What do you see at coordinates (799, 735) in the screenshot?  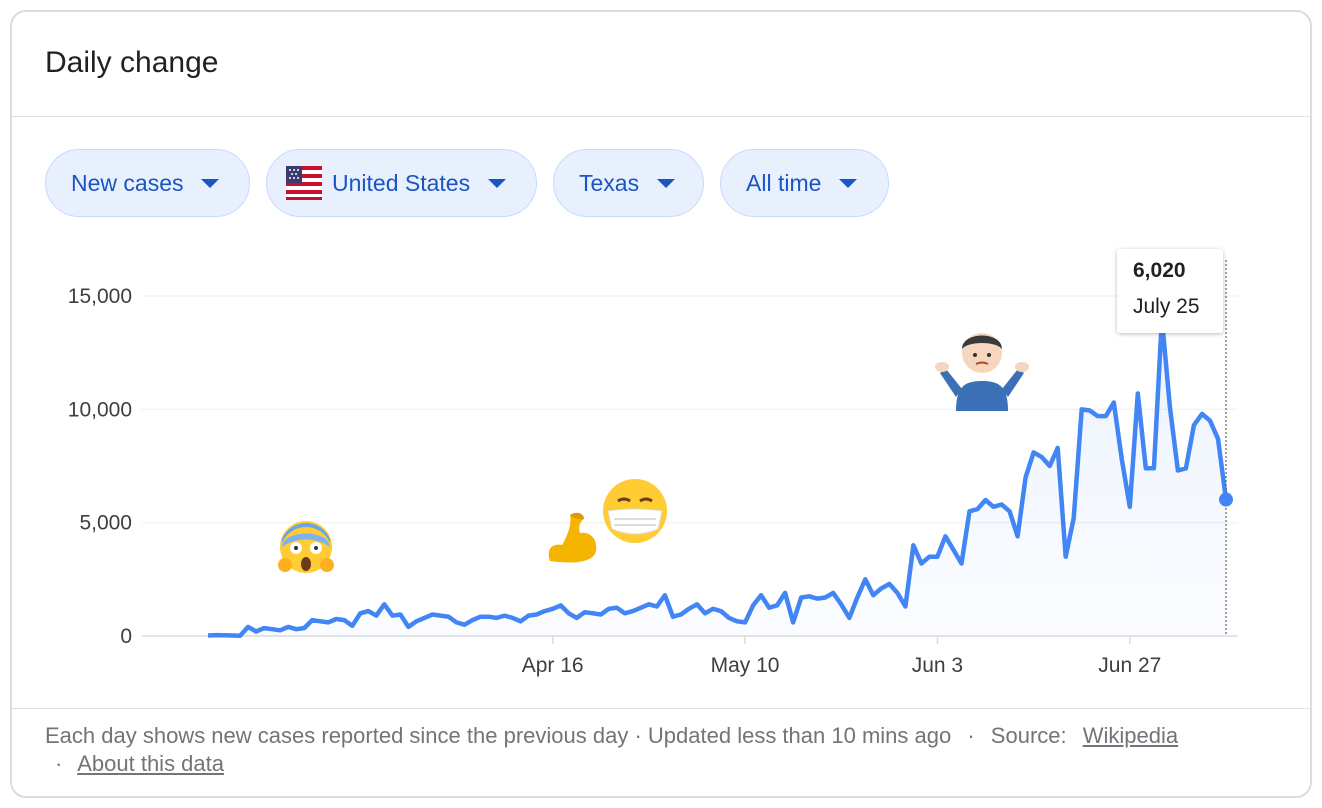 I see `footer-updated: Updated less than 10 mins ago` at bounding box center [799, 735].